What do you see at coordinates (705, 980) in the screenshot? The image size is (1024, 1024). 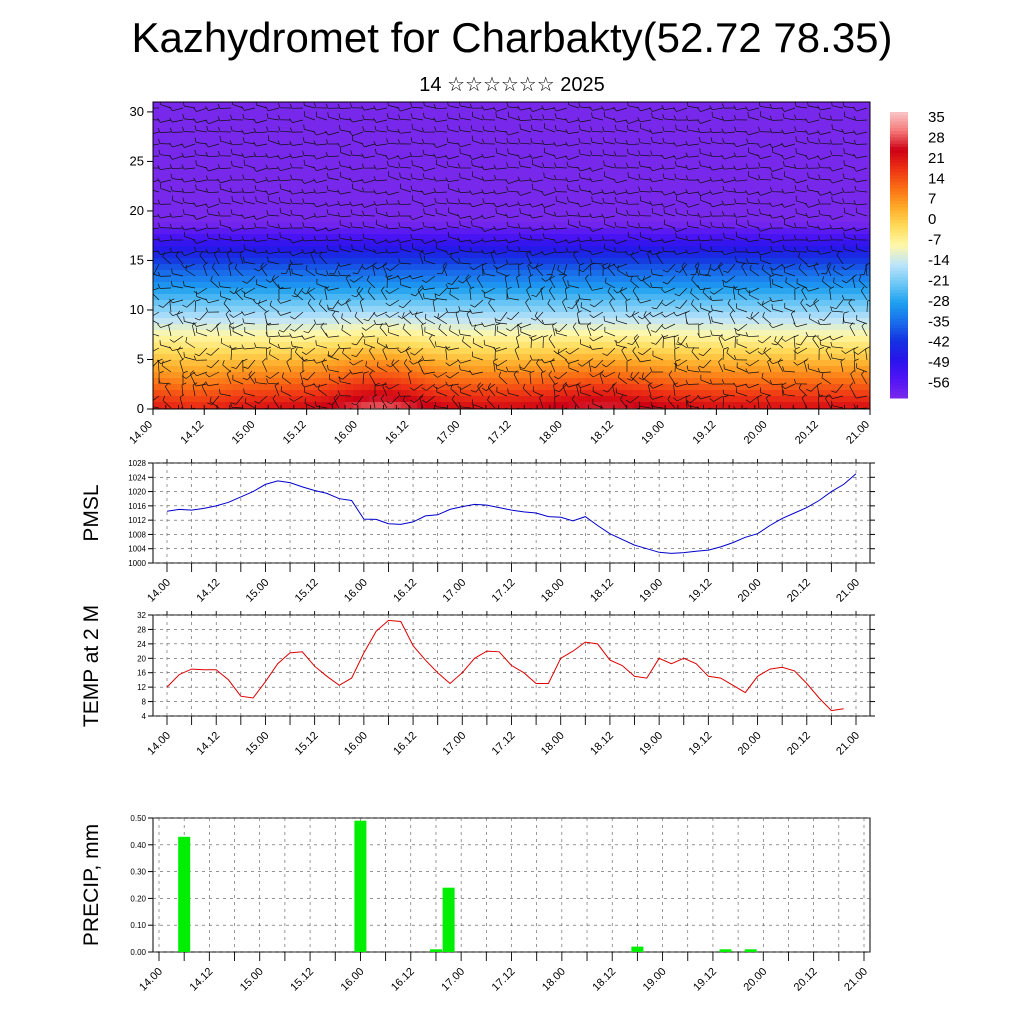 I see `x-tick-label: 19.12` at bounding box center [705, 980].